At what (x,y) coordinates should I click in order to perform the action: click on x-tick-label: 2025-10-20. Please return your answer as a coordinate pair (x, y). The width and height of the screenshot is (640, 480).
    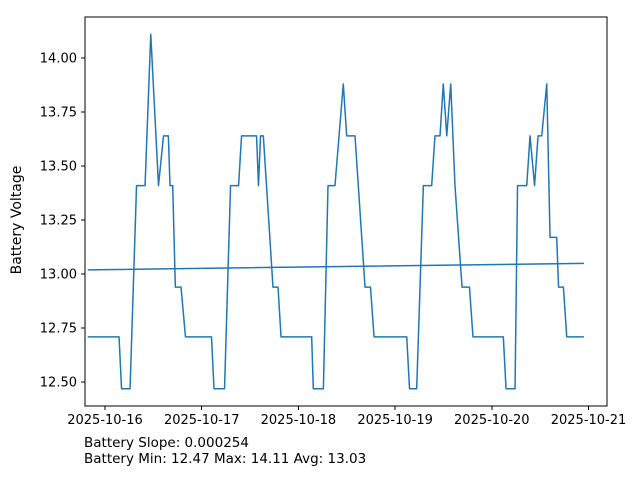
    Looking at the image, I should click on (492, 420).